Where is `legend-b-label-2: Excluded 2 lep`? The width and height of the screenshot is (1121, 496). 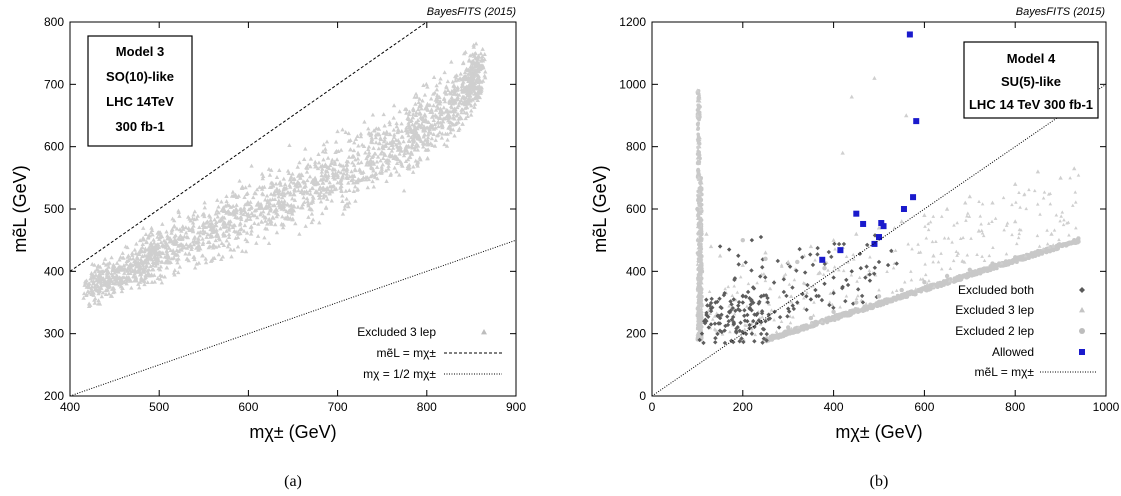 legend-b-label-2: Excluded 2 lep is located at coordinates (994, 331).